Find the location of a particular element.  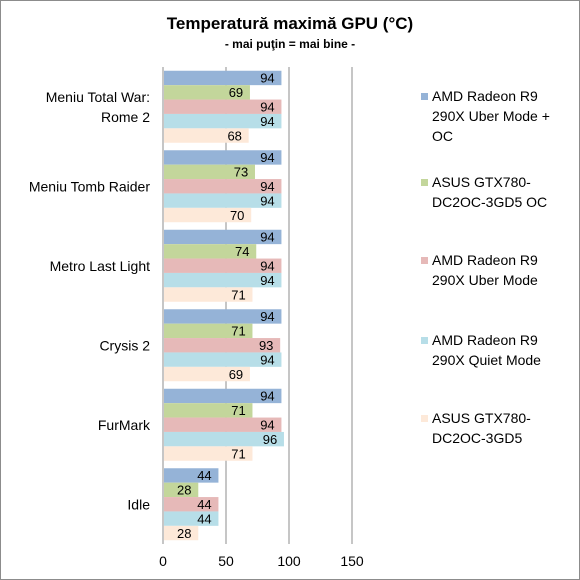

category-label: Metro Last Light is located at coordinates (100, 266).